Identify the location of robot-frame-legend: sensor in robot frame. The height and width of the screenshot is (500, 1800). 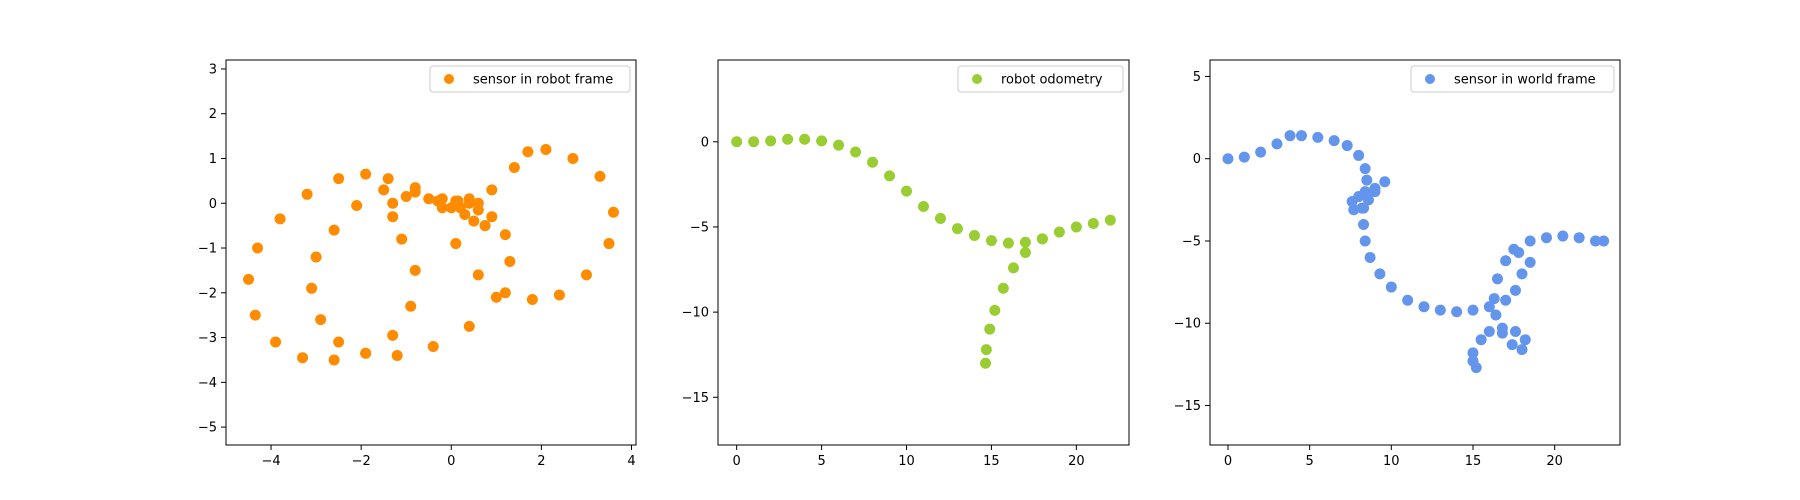
(530, 79).